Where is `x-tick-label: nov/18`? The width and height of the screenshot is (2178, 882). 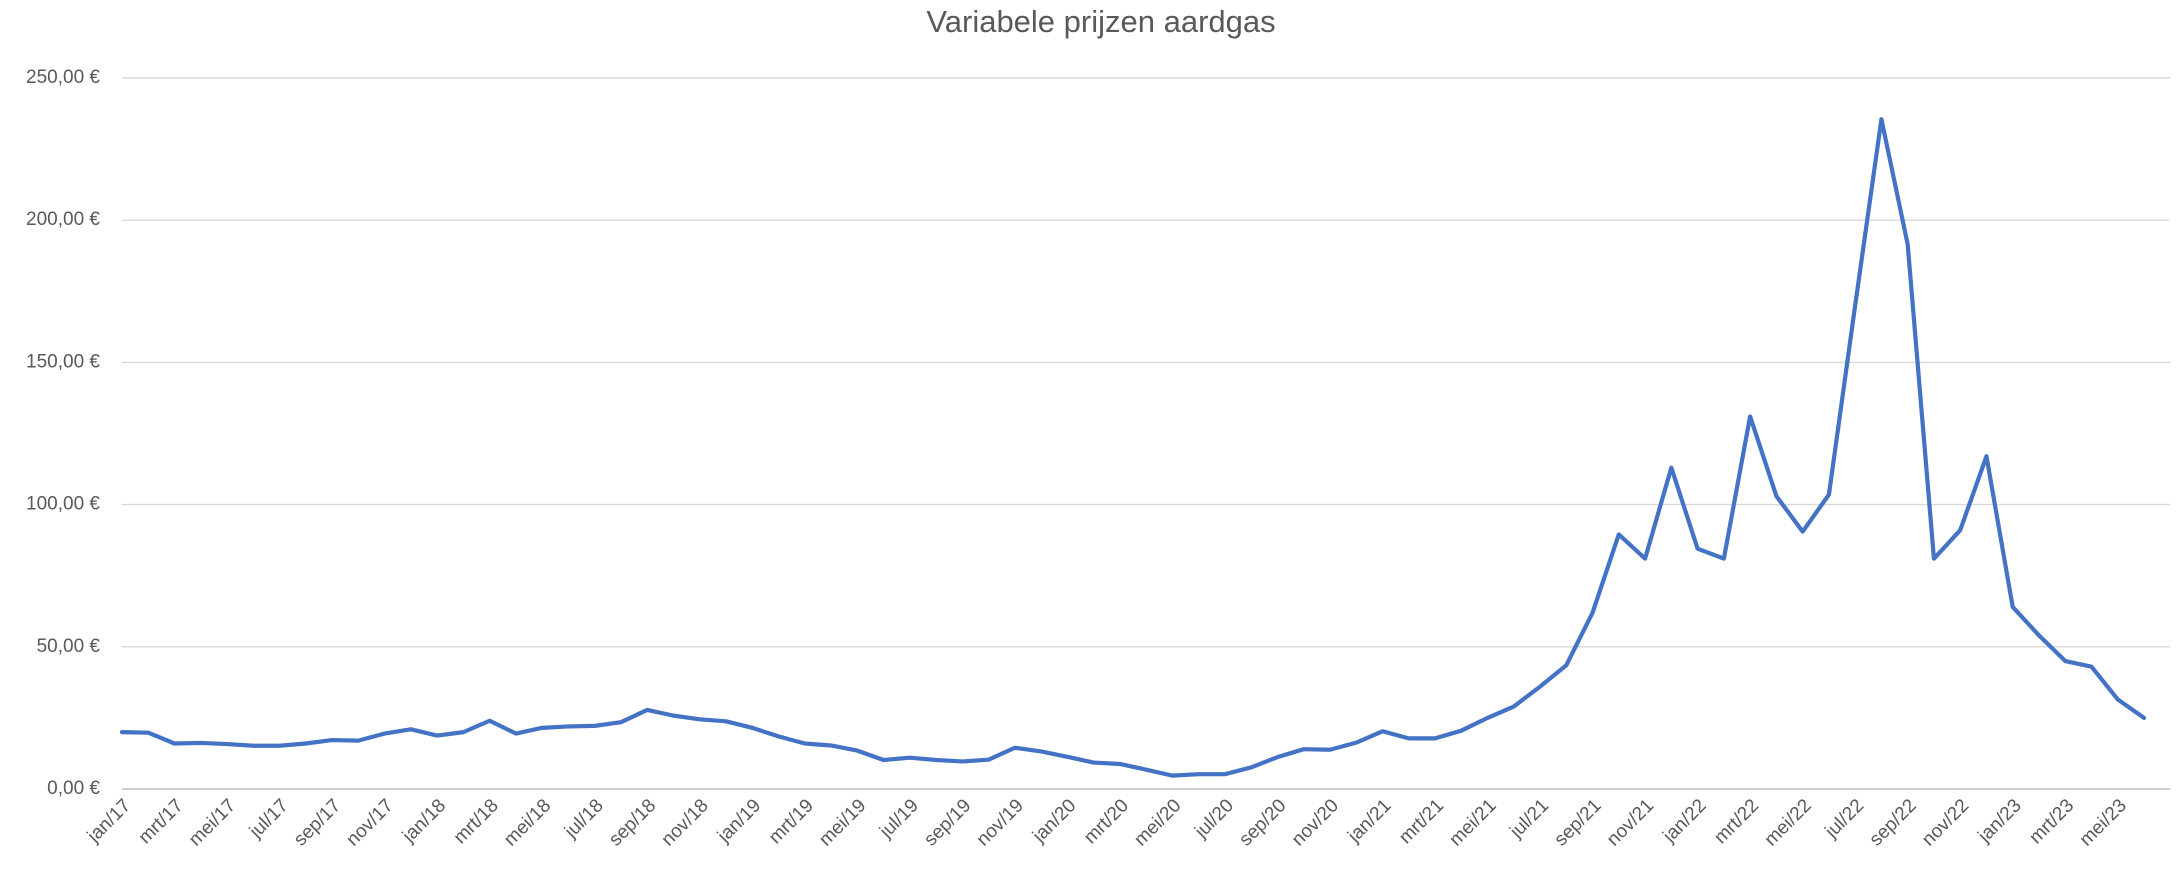
x-tick-label: nov/18 is located at coordinates (685, 822).